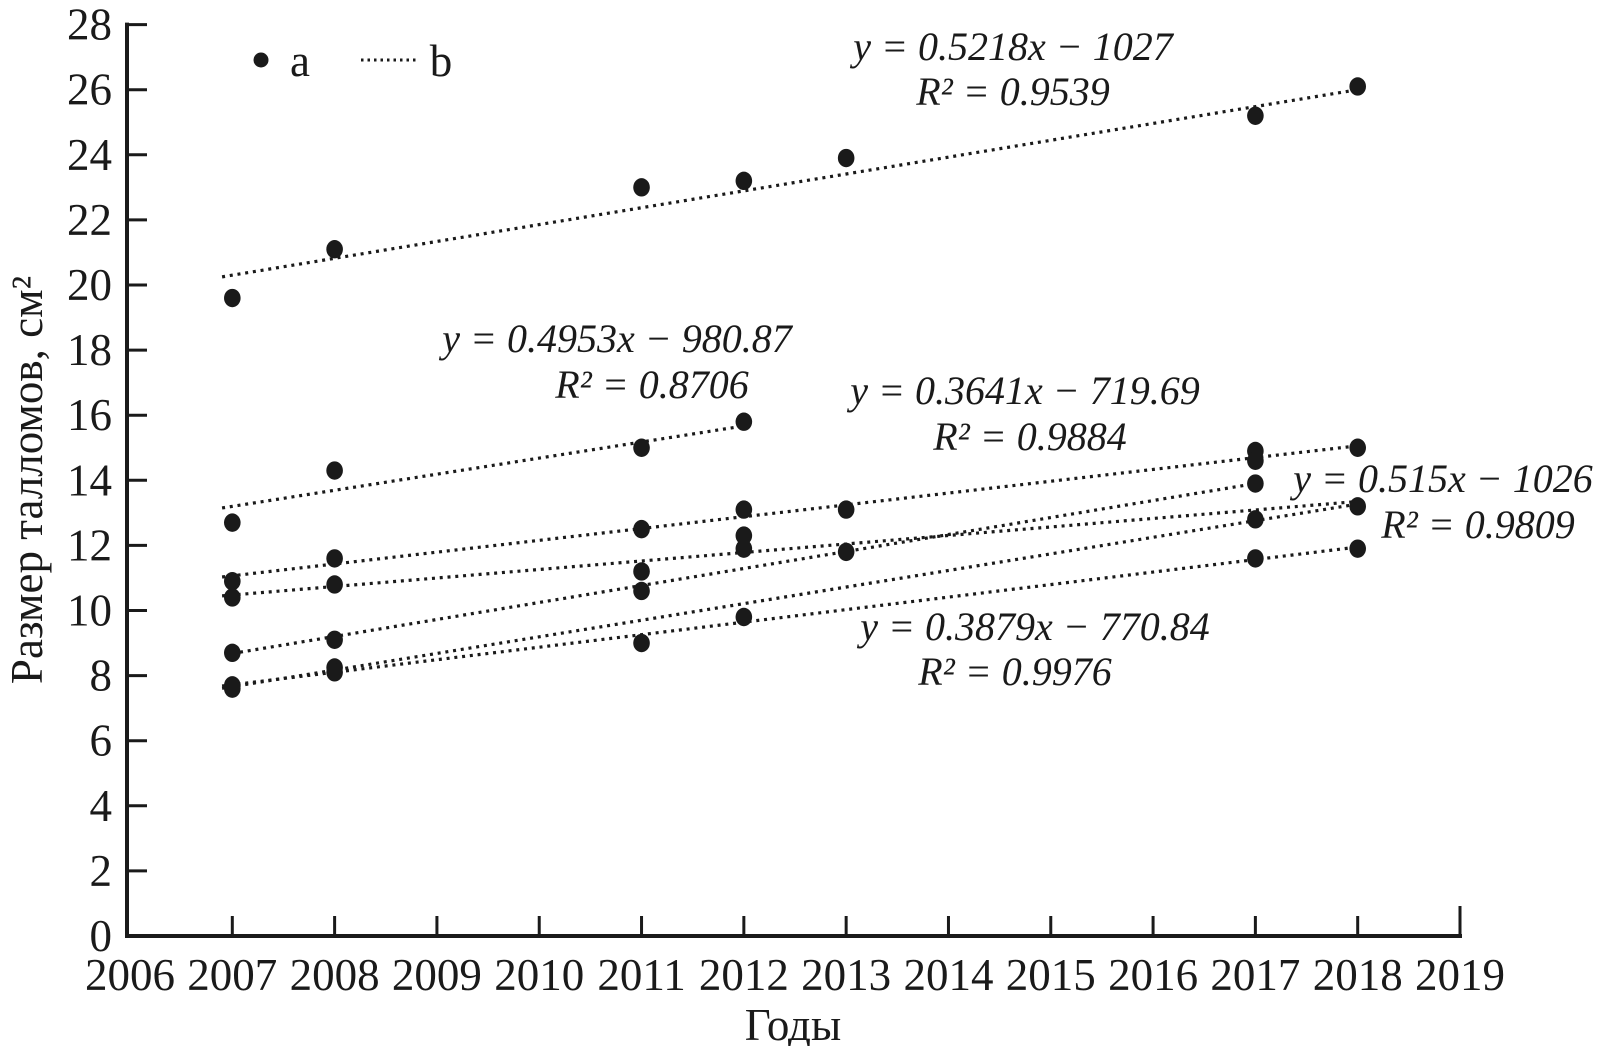 The width and height of the screenshot is (1603, 1046). Describe the element at coordinates (1460, 975) in the screenshot. I see `x-tick-label-2019: 2019` at that location.